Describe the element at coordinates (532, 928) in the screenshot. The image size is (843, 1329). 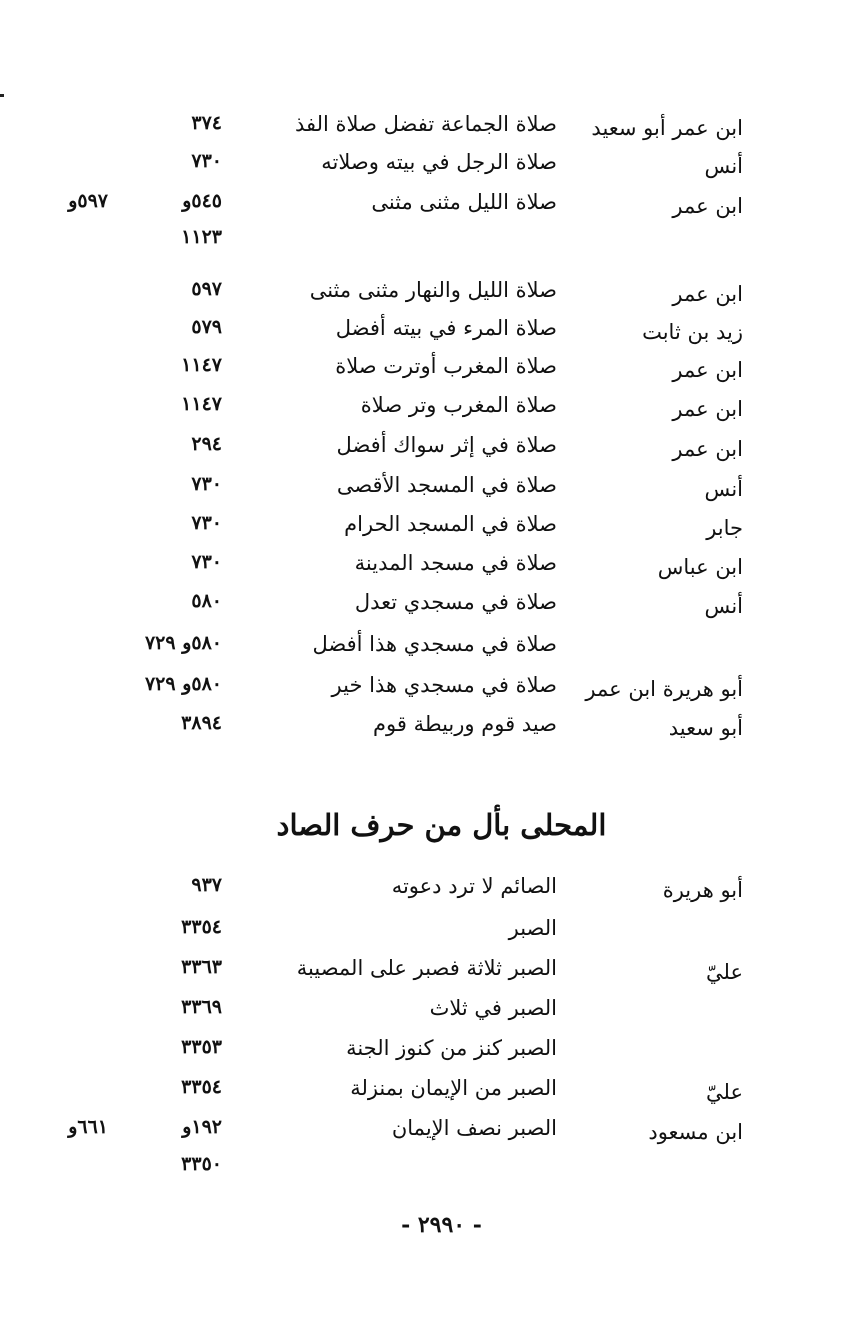
I see `hadith-text: الصبر` at that location.